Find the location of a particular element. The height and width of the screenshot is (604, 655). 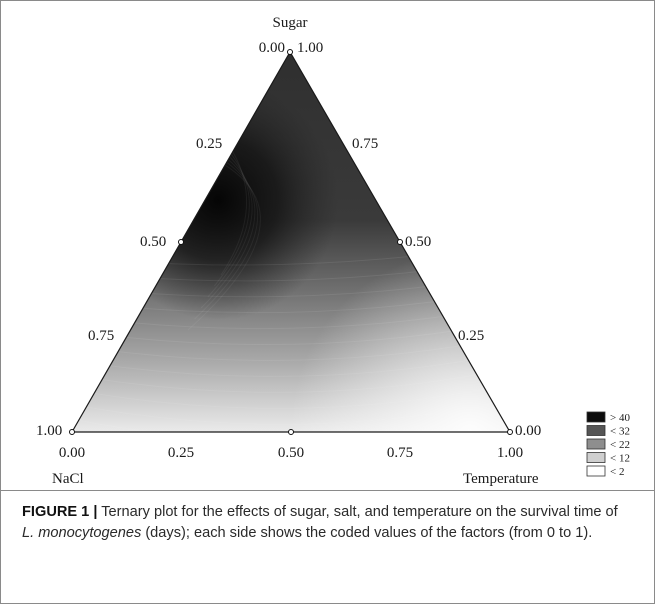

marker-right-mid is located at coordinates (400, 242).